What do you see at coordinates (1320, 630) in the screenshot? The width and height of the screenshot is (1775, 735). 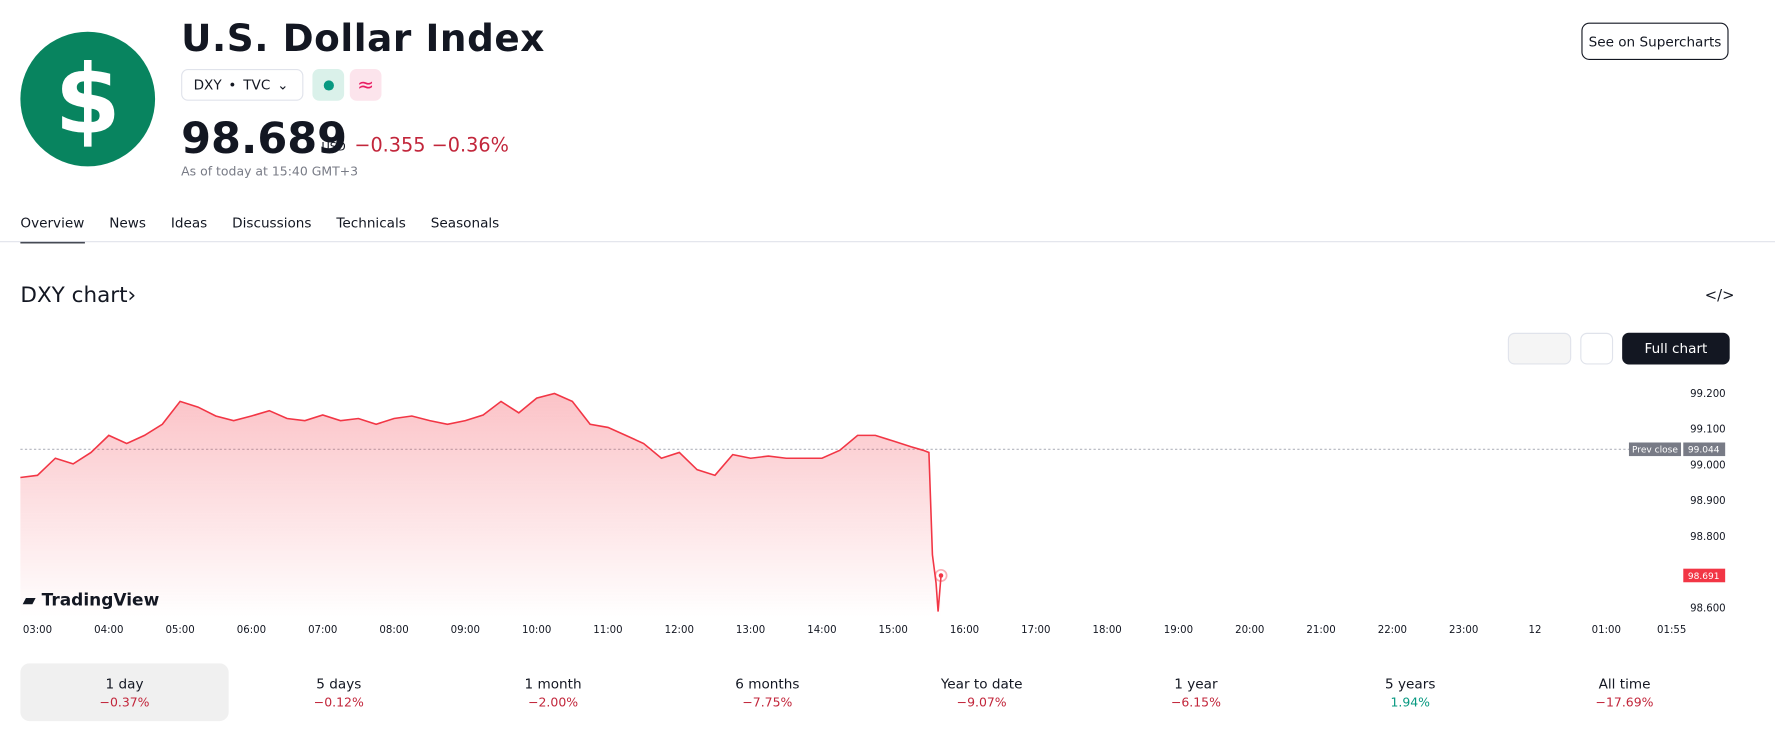 I see `x-tick-label: 21:00` at bounding box center [1320, 630].